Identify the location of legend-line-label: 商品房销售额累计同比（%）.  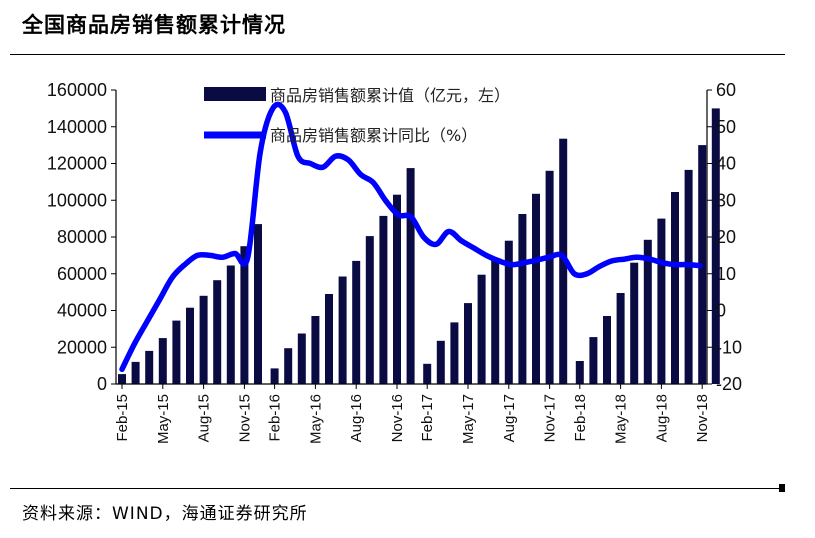
(373, 135).